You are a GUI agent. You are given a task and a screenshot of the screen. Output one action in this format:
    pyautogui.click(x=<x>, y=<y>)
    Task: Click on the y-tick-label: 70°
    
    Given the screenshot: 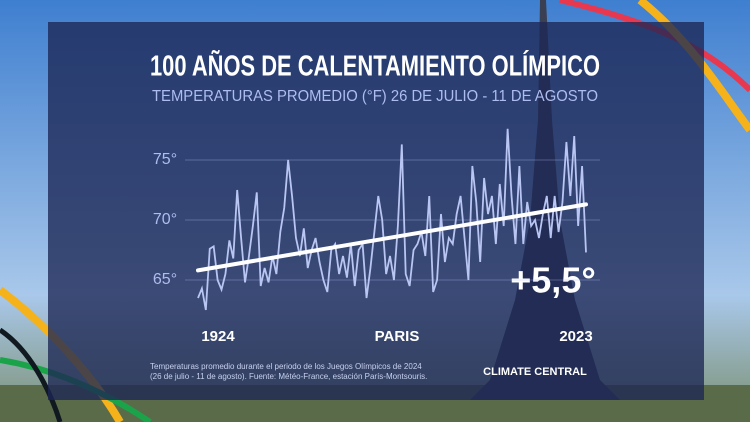 What is the action you would take?
    pyautogui.click(x=165, y=219)
    